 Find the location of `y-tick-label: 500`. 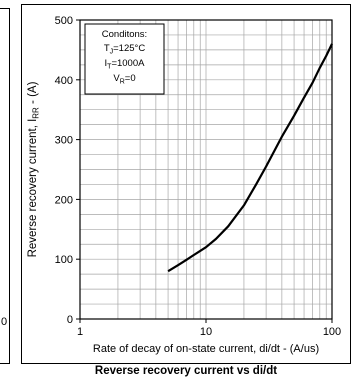

y-tick-label: 500 is located at coordinates (64, 21).